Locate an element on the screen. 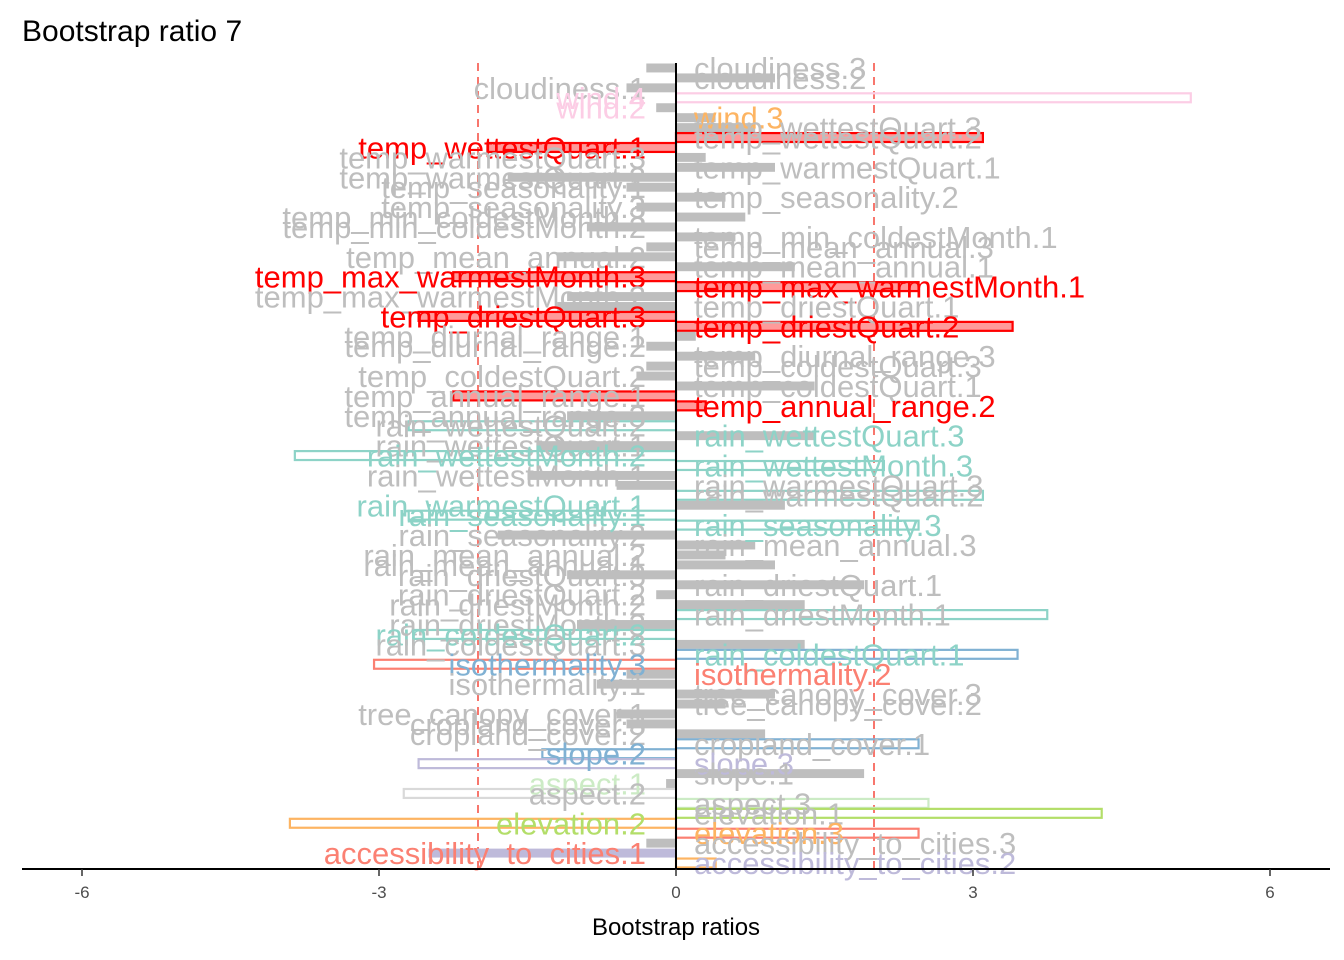 The height and width of the screenshot is (960, 1344). bar-temp_wettestQuart.3 is located at coordinates (716, 128).